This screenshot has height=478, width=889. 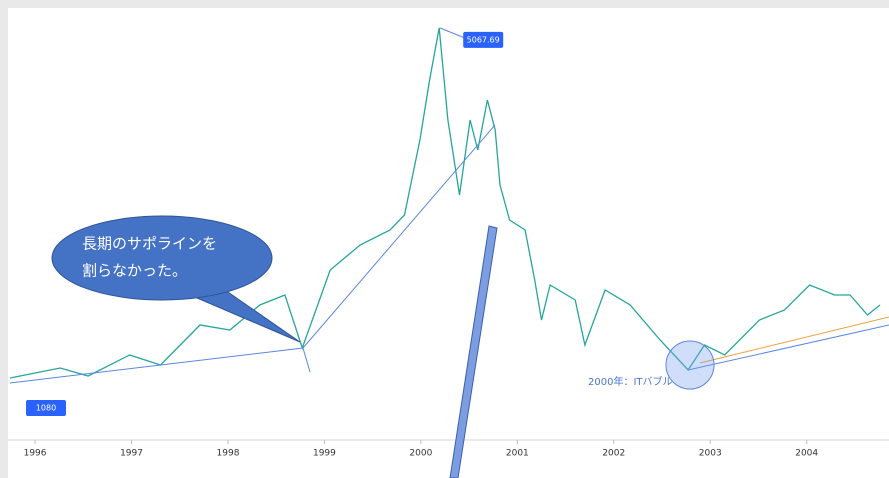 What do you see at coordinates (690, 365) in the screenshot?
I see `highlight-circle` at bounding box center [690, 365].